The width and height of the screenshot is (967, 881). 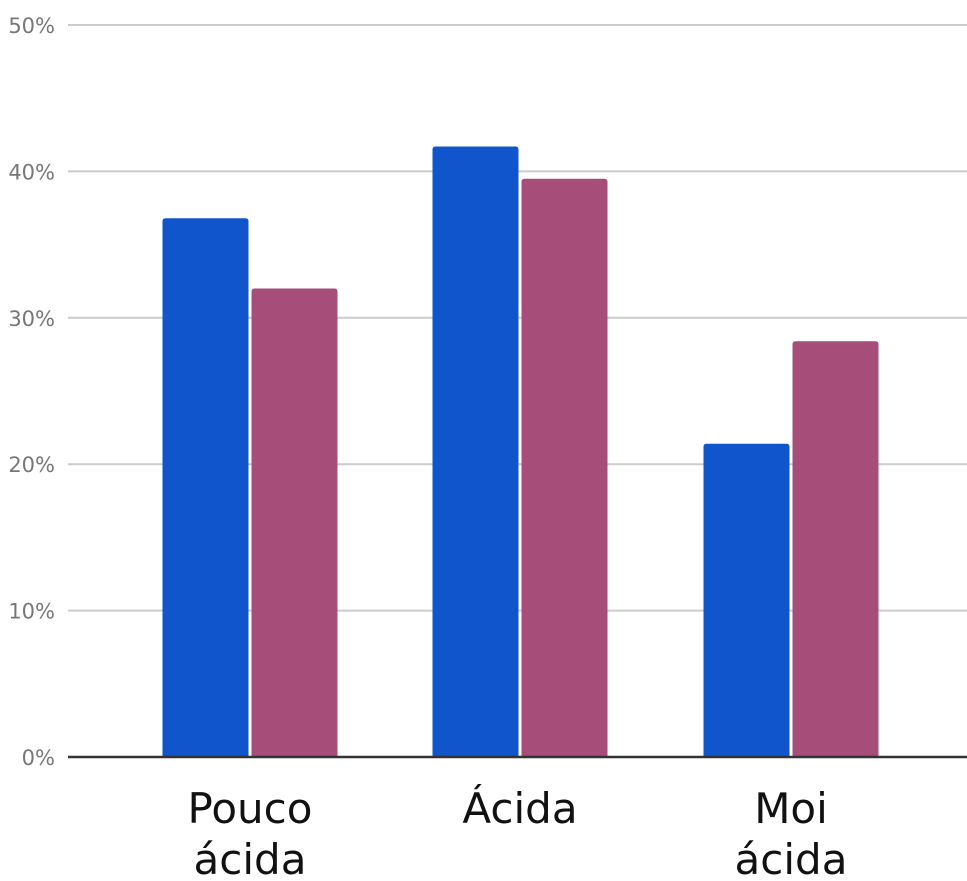 I want to click on y-tick-label: 10%, so click(x=31, y=612).